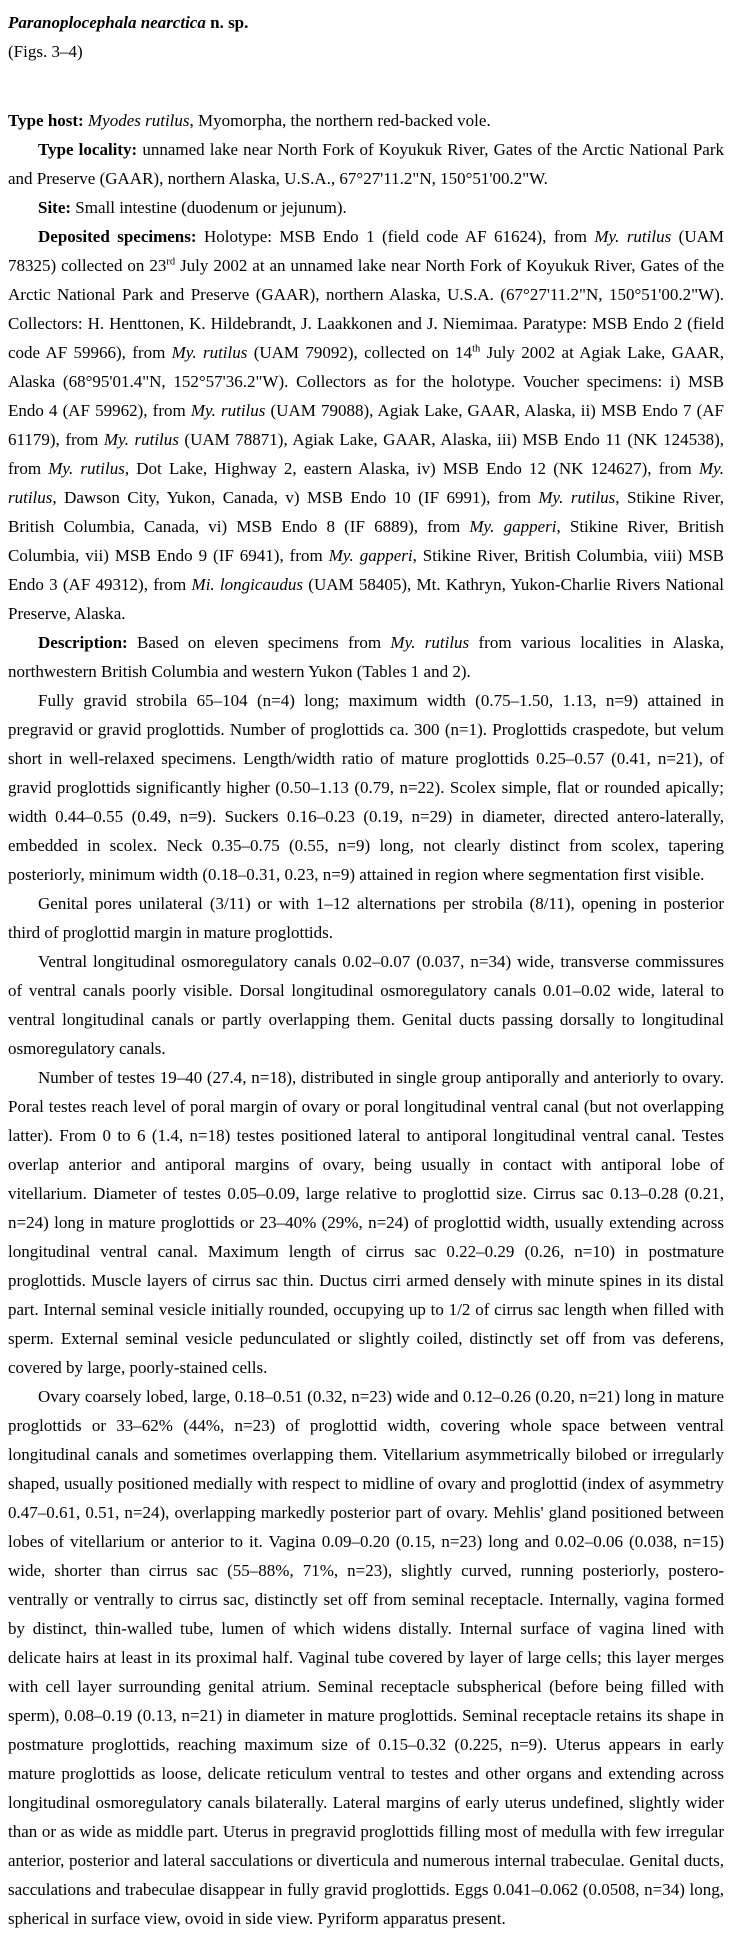 Image resolution: width=732 pixels, height=1953 pixels. Describe the element at coordinates (107, 22) in the screenshot. I see `species-name: Paranoplocephala nearctica` at that location.